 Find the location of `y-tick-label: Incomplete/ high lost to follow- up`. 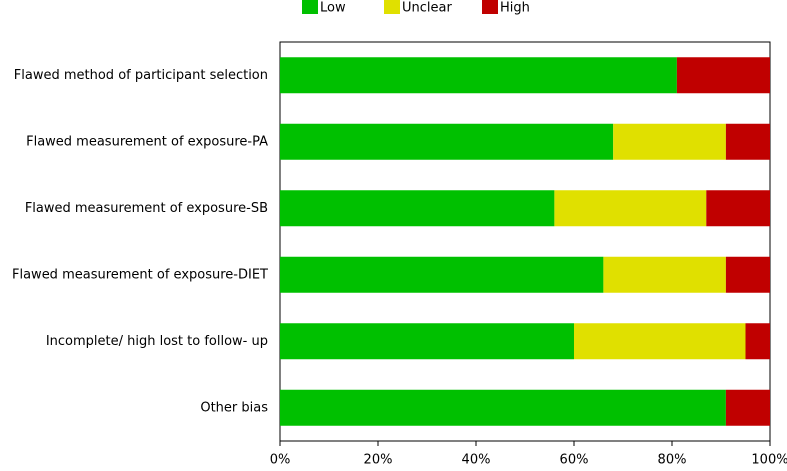

y-tick-label: Incomplete/ high lost to follow- up is located at coordinates (157, 341).